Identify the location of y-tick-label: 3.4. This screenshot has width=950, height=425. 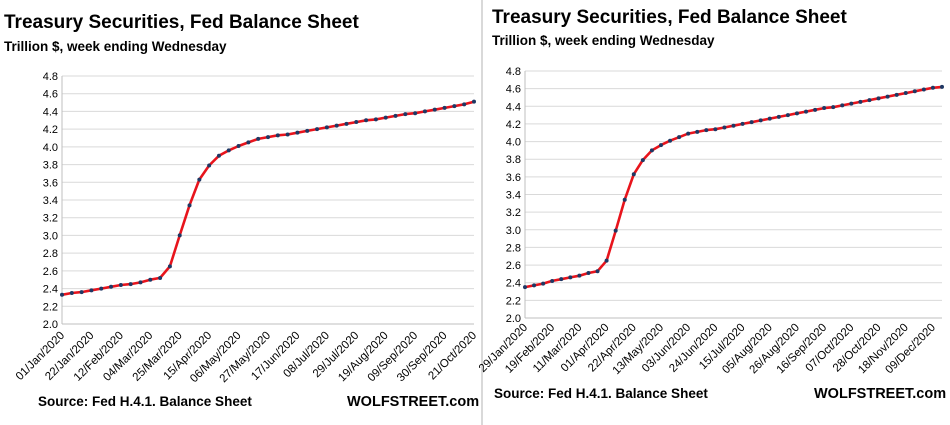
(513, 196).